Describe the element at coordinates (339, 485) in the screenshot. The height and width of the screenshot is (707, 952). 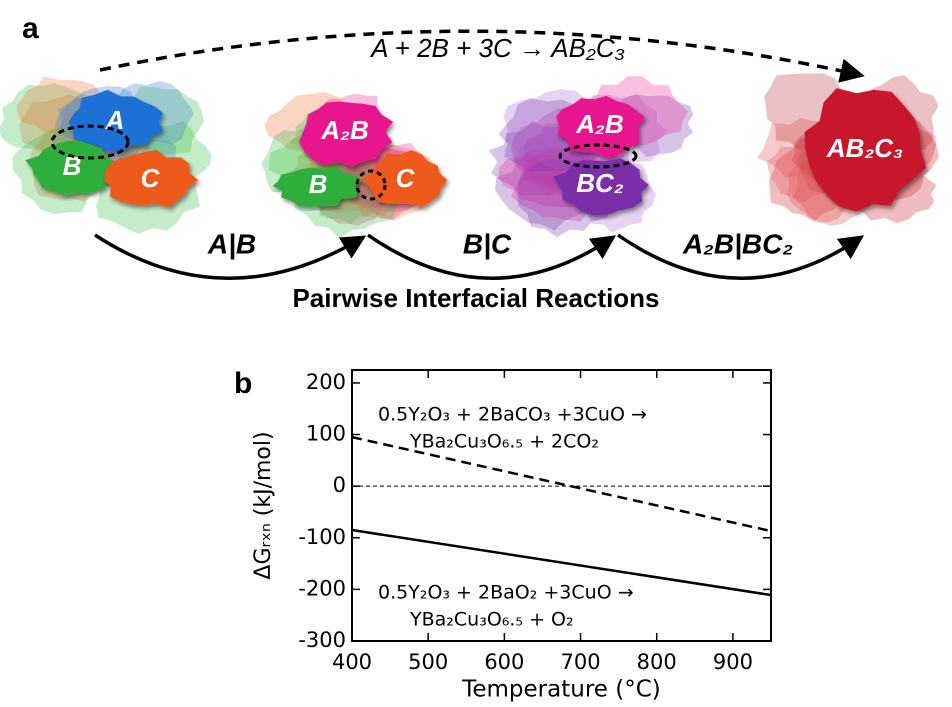
I see `y-tick-label: 0` at that location.